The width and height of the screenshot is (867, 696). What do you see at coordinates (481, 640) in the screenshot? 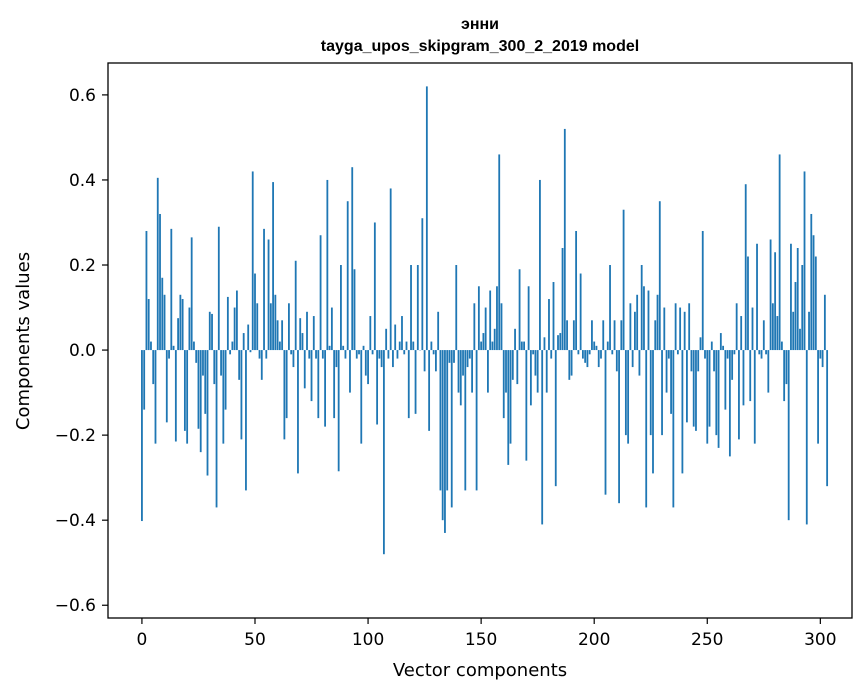
I see `x-tick-label: 150` at bounding box center [481, 640].